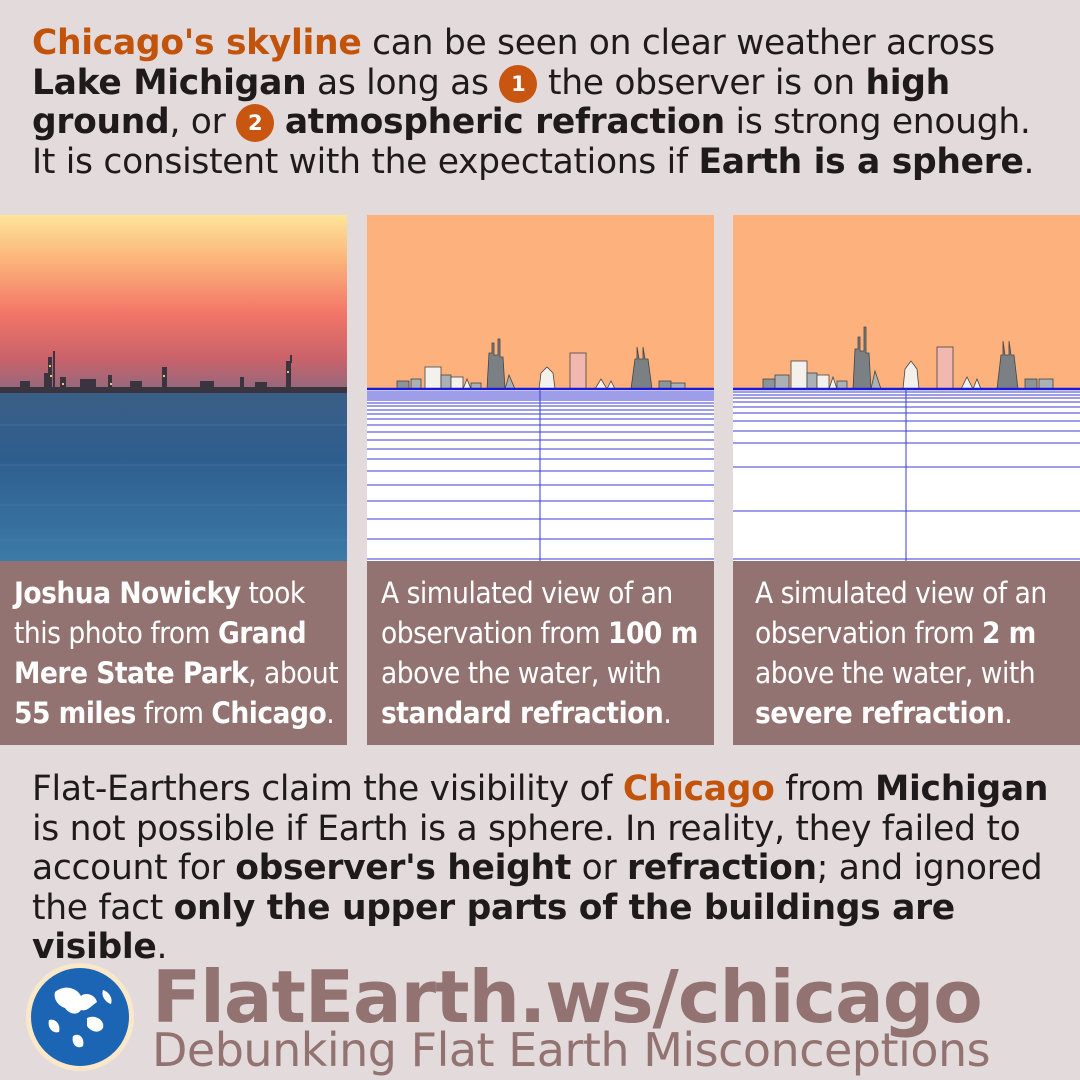 This screenshot has width=1080, height=1080. Describe the element at coordinates (203, 122) in the screenshot. I see `intro-text: , or` at that location.